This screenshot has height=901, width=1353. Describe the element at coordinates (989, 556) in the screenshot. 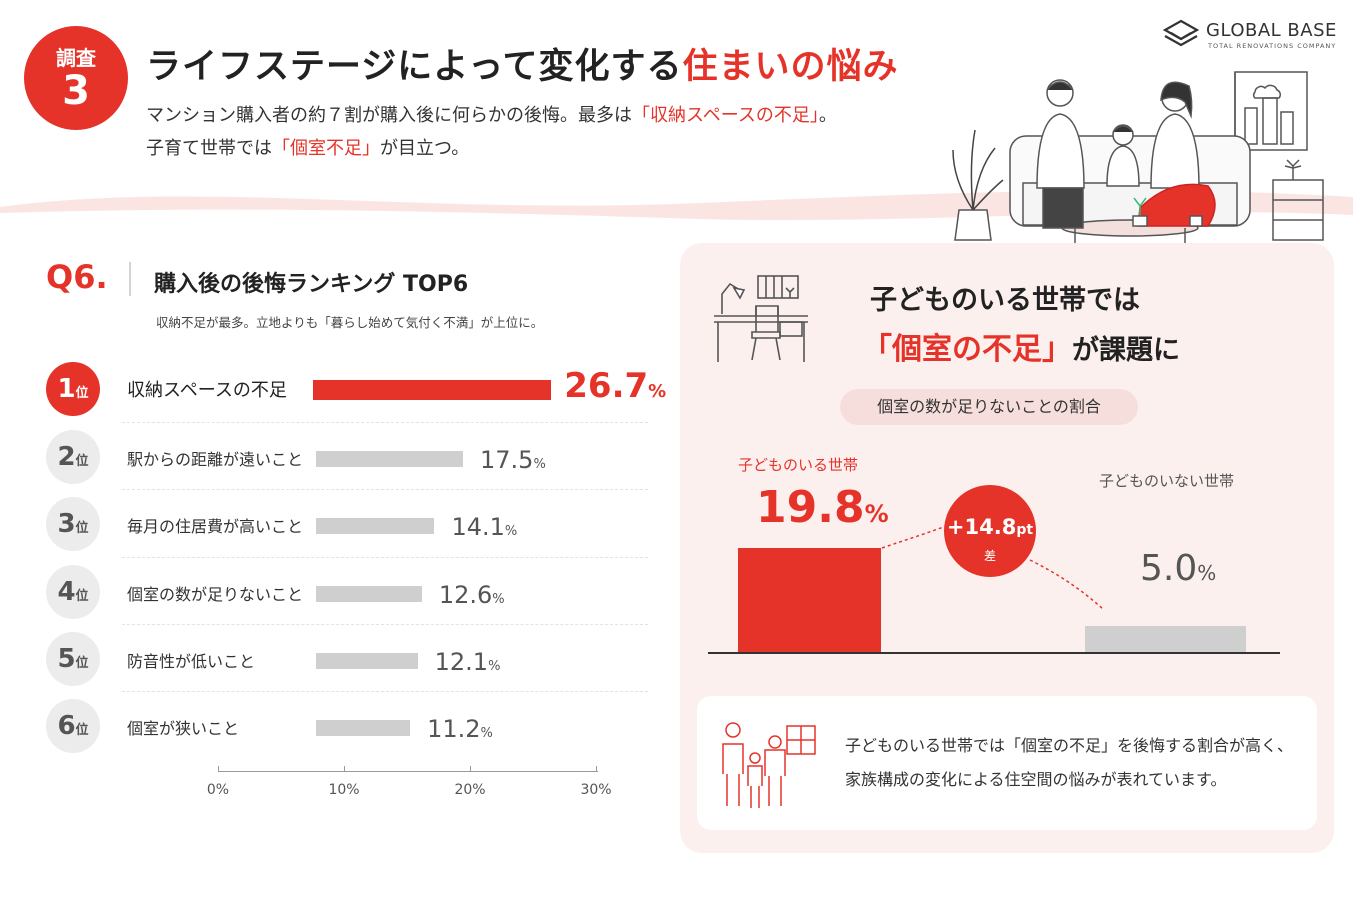

I see `difference-label: 差` at that location.